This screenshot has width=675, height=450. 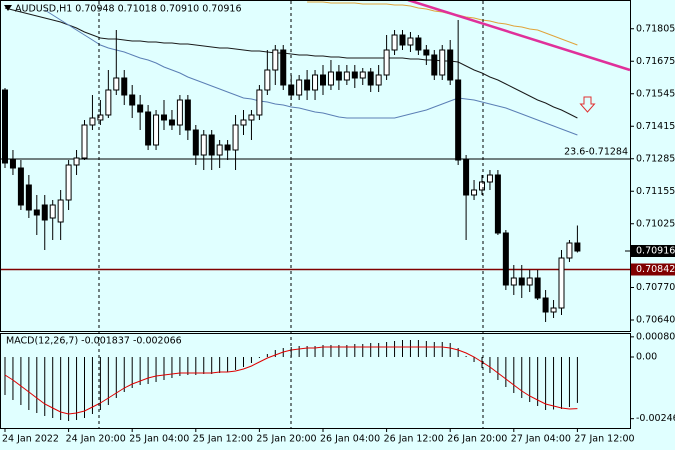 I want to click on x-tick-label: 25 Jan 20:00, so click(x=286, y=439).